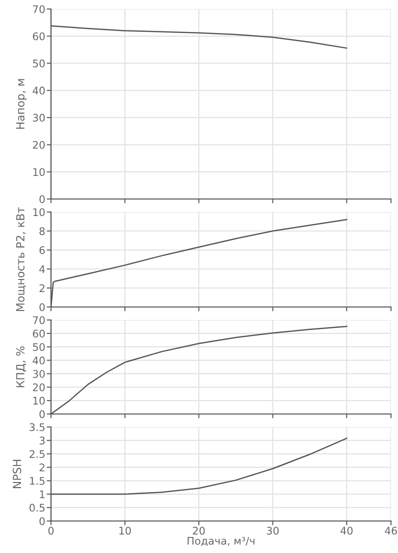 The width and height of the screenshot is (398, 553). I want to click on y-tick-label: 8, so click(42, 231).